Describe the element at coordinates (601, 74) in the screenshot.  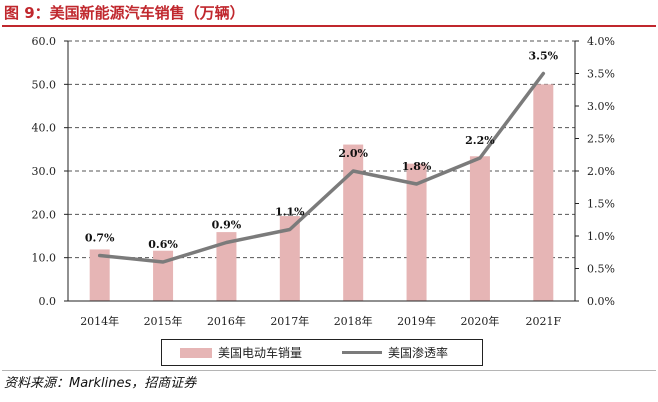
I see `y-right-tick-label: 3.5%` at that location.